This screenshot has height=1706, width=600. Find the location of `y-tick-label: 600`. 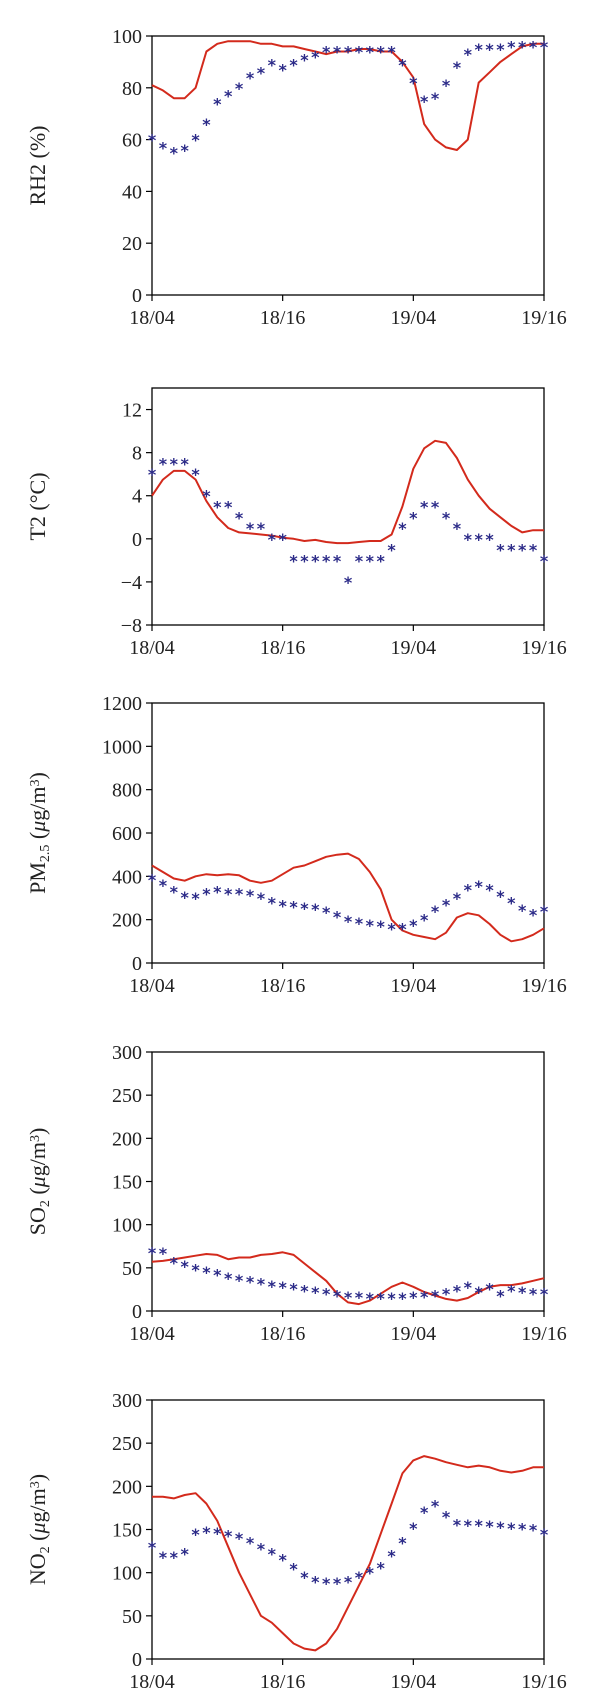

y-tick-label: 600 is located at coordinates (127, 834).